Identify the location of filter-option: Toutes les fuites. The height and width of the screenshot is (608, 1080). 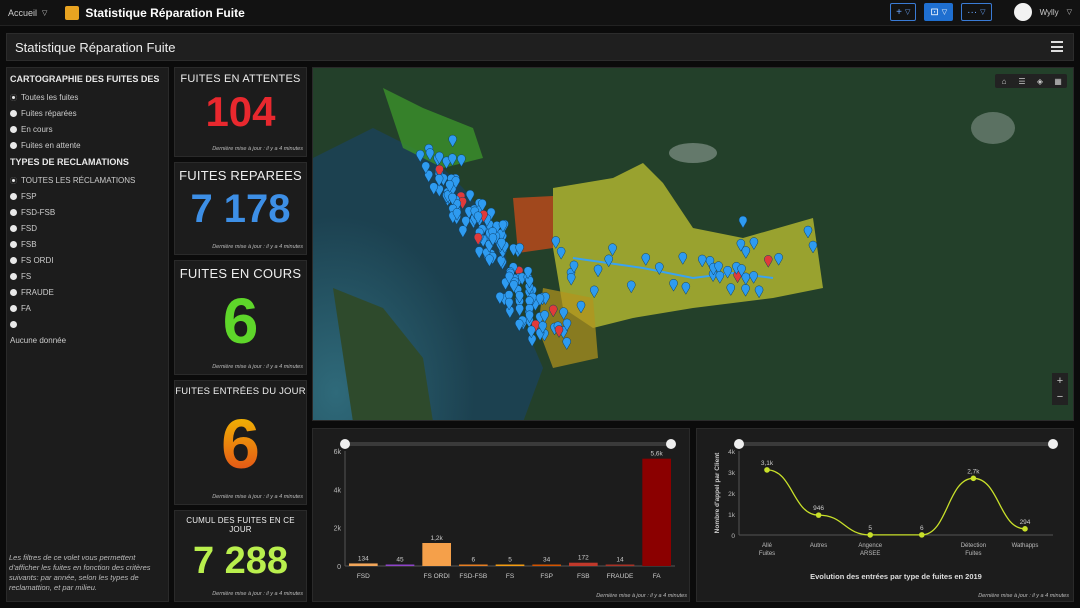
(87, 97).